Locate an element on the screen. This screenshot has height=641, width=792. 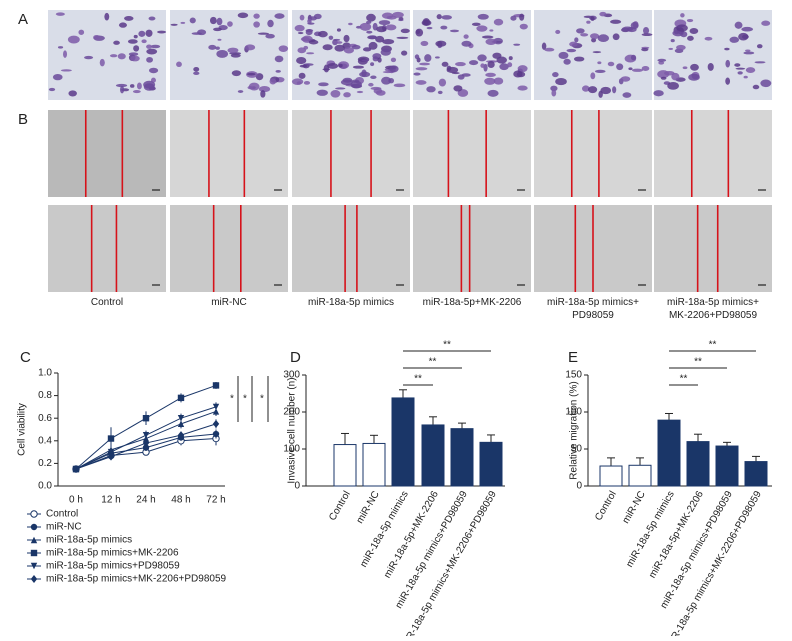
label-line: PD98059 is located at coordinates (593, 315).